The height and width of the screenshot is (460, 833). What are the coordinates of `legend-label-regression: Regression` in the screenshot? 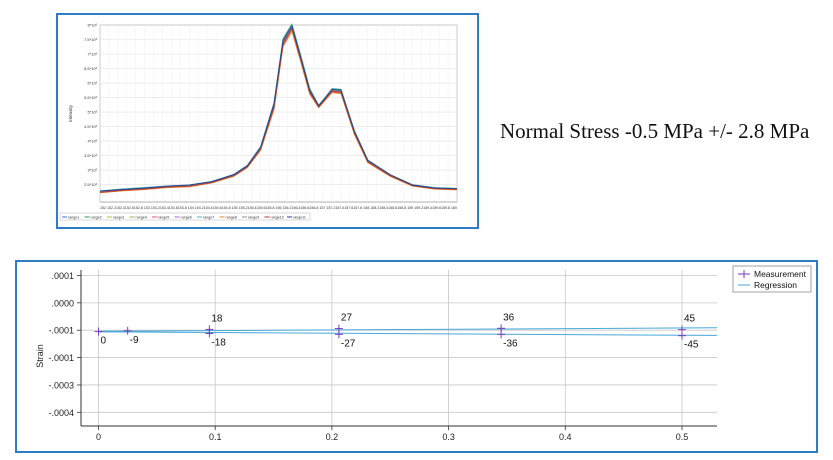 It's located at (775, 285).